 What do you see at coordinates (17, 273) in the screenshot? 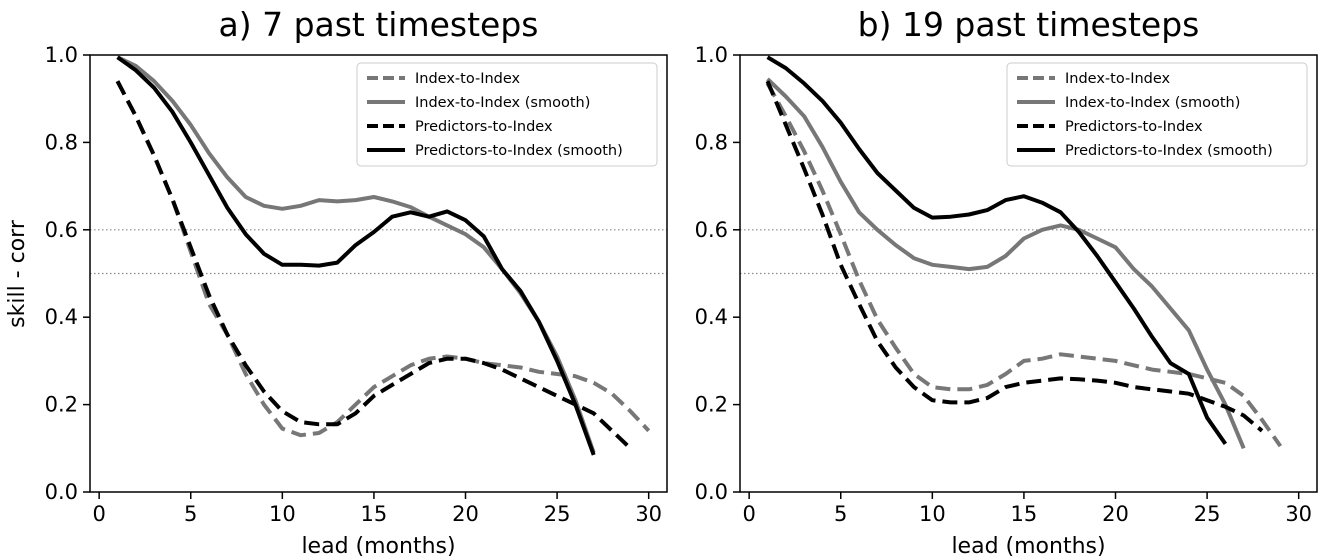
I see `y-axis-label: skill - corr` at bounding box center [17, 273].